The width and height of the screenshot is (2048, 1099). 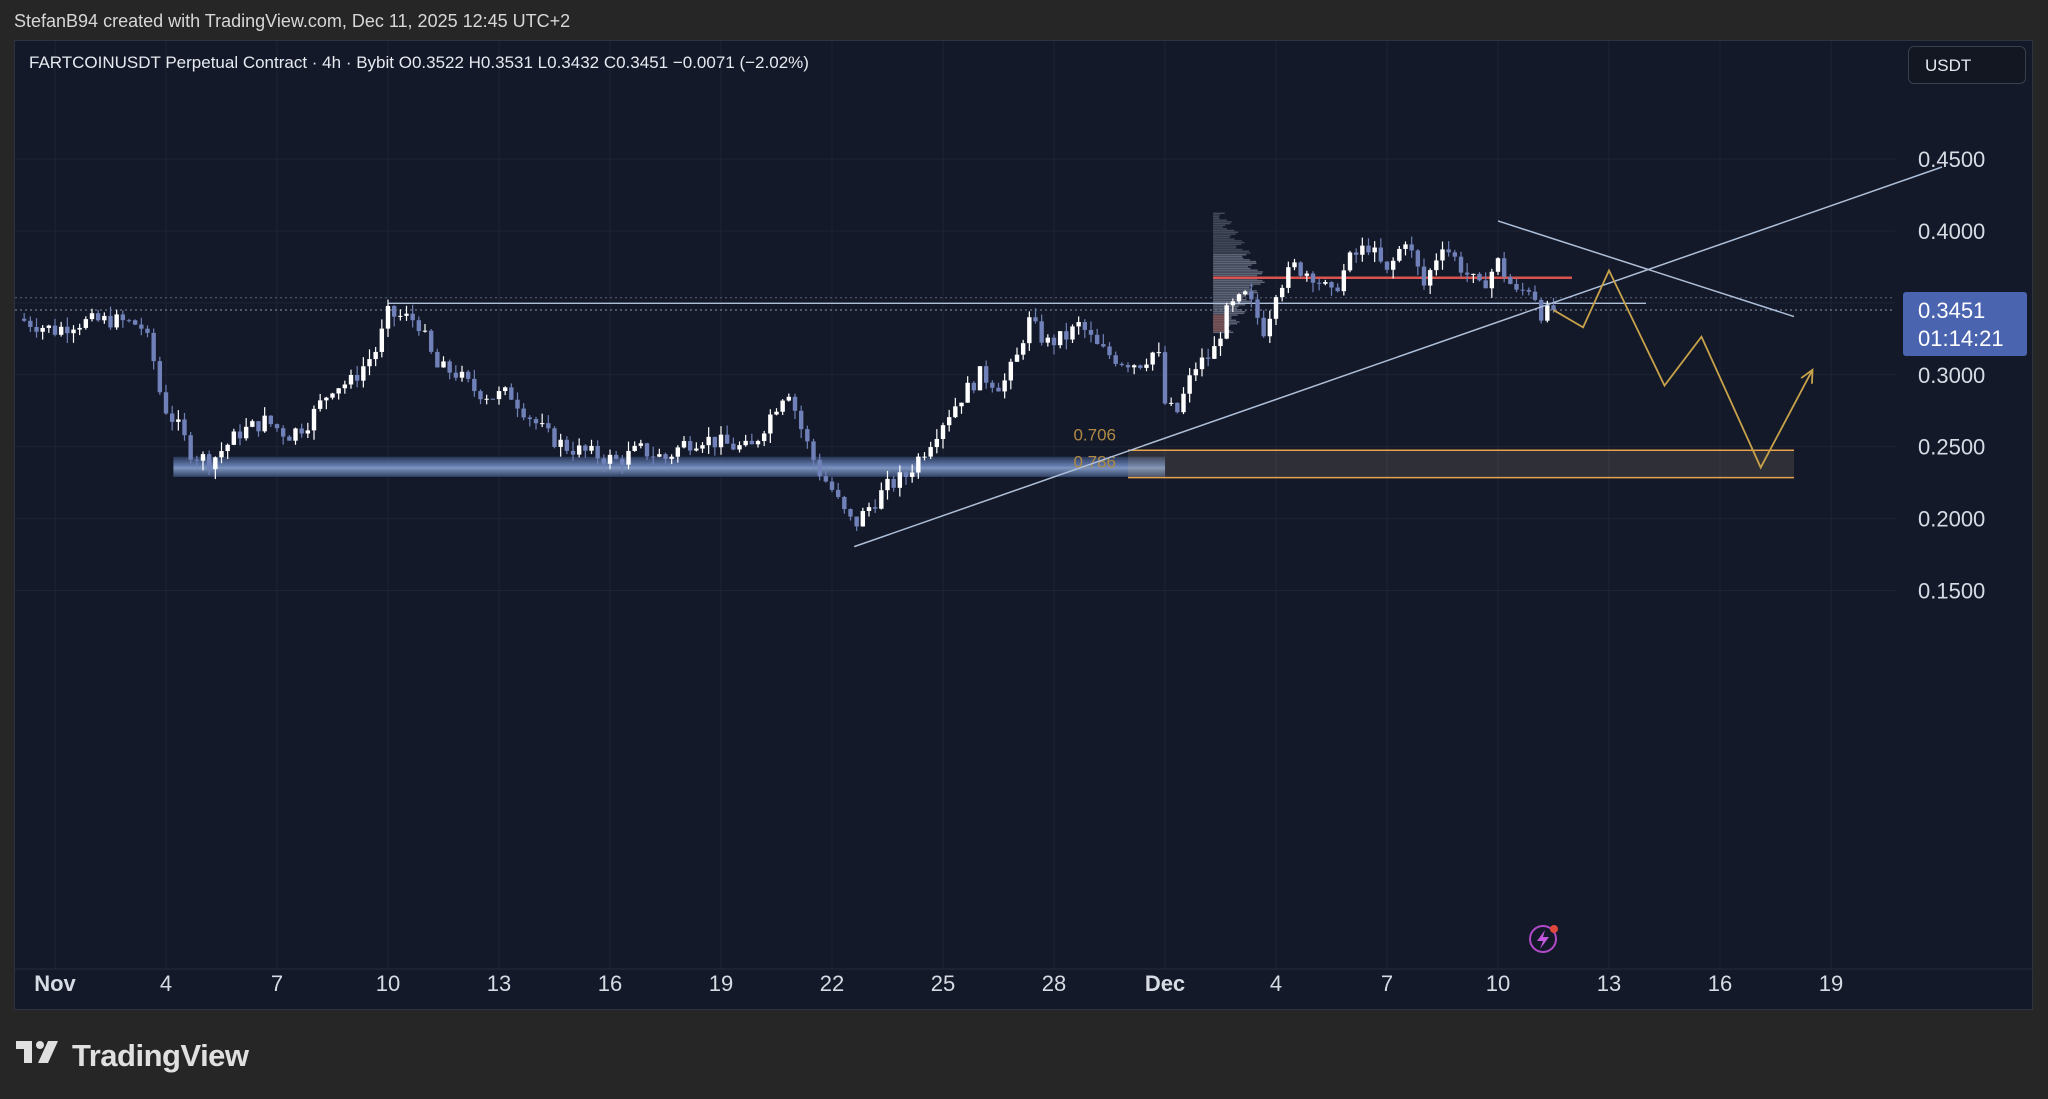 I want to click on lightning-ring, so click(x=1543, y=939).